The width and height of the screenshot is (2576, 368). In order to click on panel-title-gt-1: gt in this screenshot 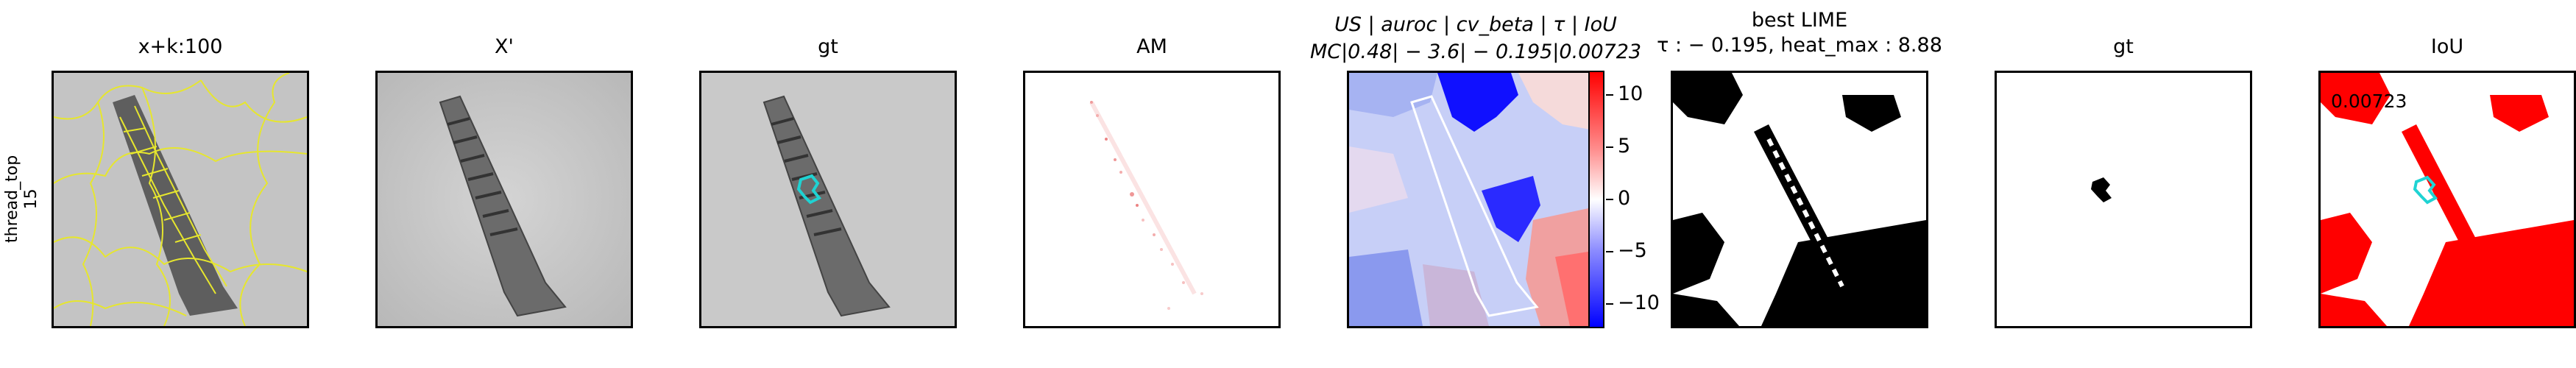, I will do `click(828, 46)`.